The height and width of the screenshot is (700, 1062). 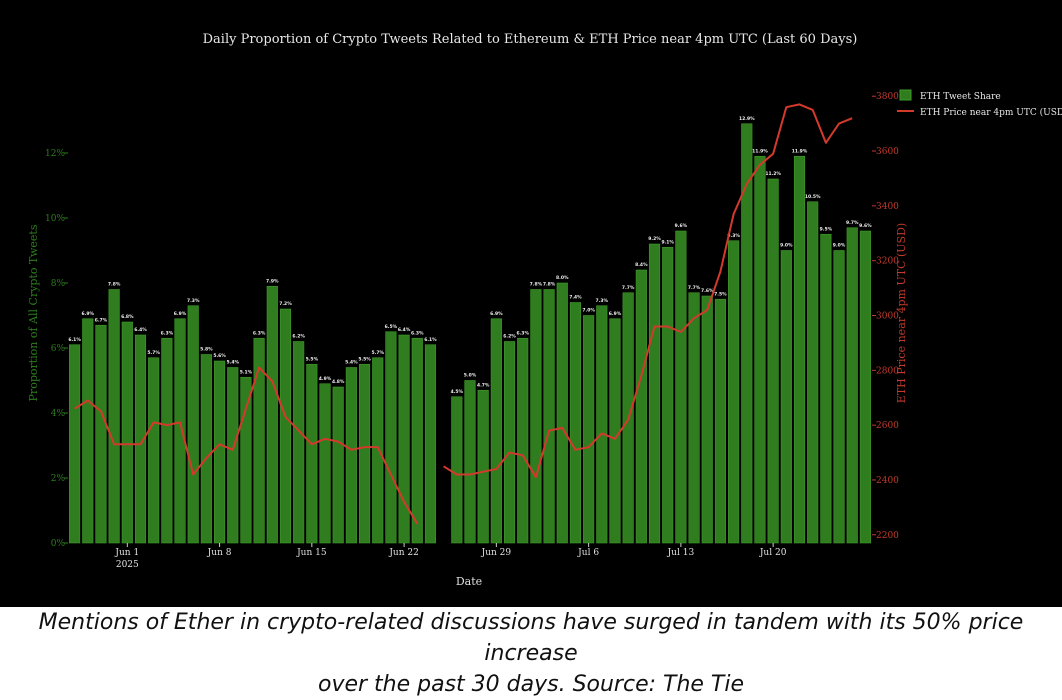 I want to click on y2-tick-label: 3400, so click(x=887, y=207).